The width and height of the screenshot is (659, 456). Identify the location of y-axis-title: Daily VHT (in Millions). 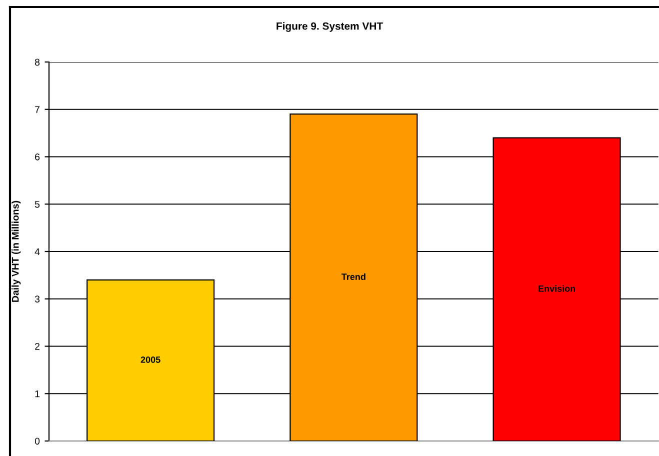
(16, 251).